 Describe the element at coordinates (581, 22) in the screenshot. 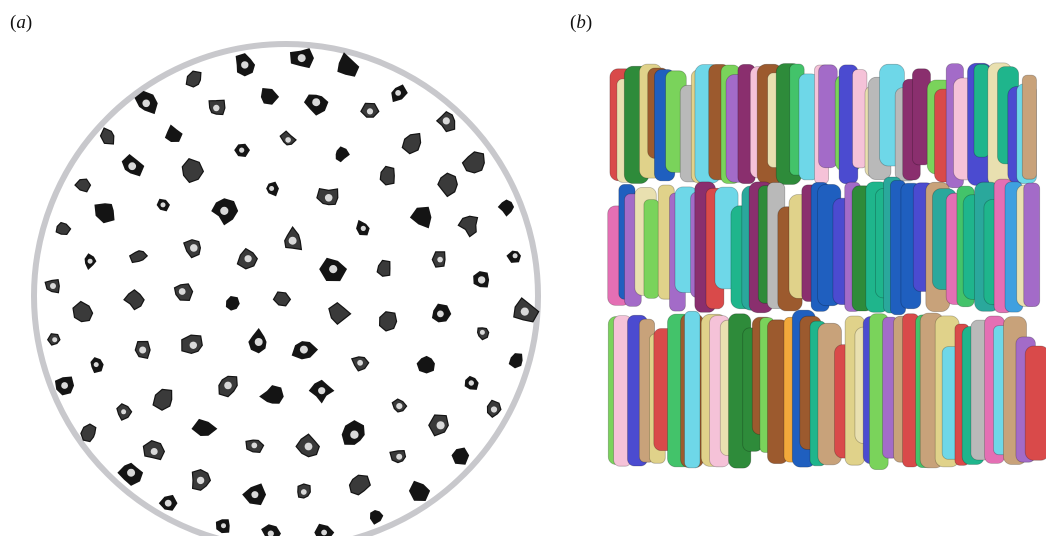

I see `panel-b-label: (b)` at that location.